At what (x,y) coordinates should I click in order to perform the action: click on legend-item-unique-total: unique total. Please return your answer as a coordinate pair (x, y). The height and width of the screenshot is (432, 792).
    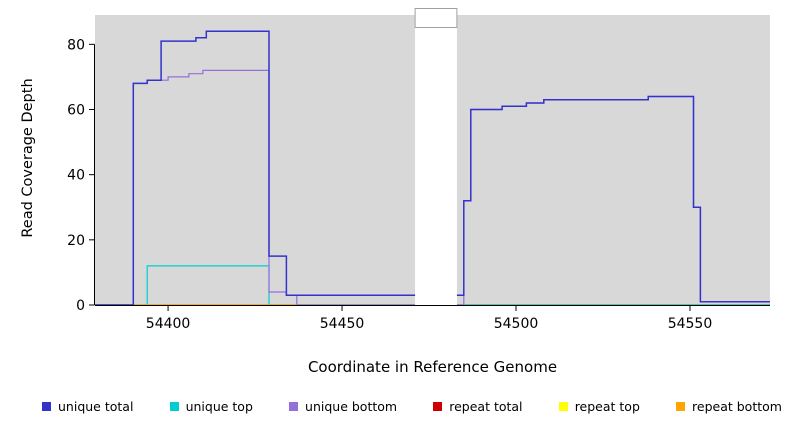
    Looking at the image, I should click on (87, 406).